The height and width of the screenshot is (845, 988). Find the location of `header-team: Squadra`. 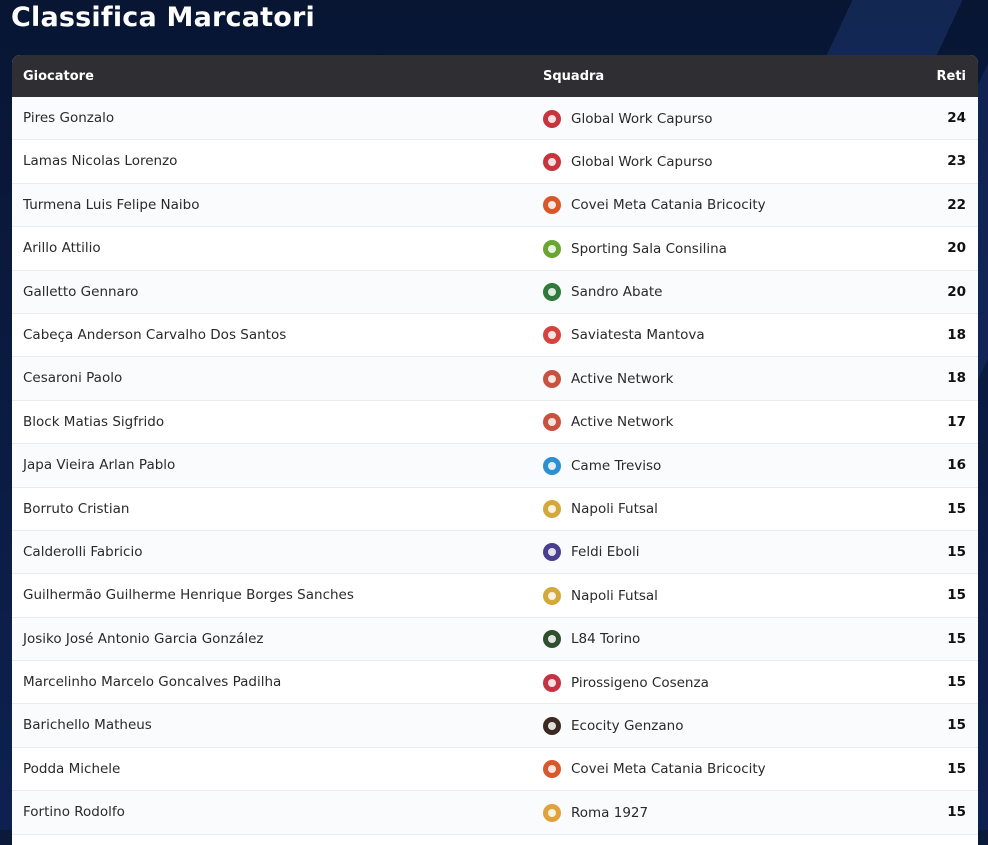

header-team: Squadra is located at coordinates (574, 76).